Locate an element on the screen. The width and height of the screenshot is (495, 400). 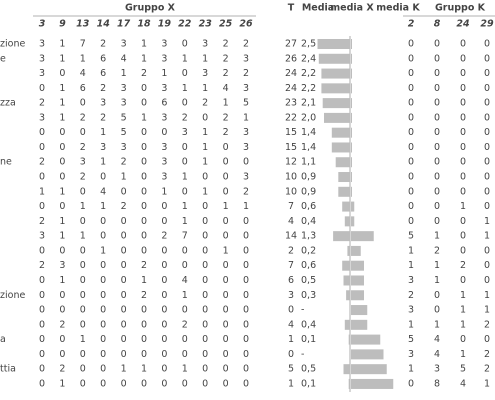
total: 3 is located at coordinates (291, 295).